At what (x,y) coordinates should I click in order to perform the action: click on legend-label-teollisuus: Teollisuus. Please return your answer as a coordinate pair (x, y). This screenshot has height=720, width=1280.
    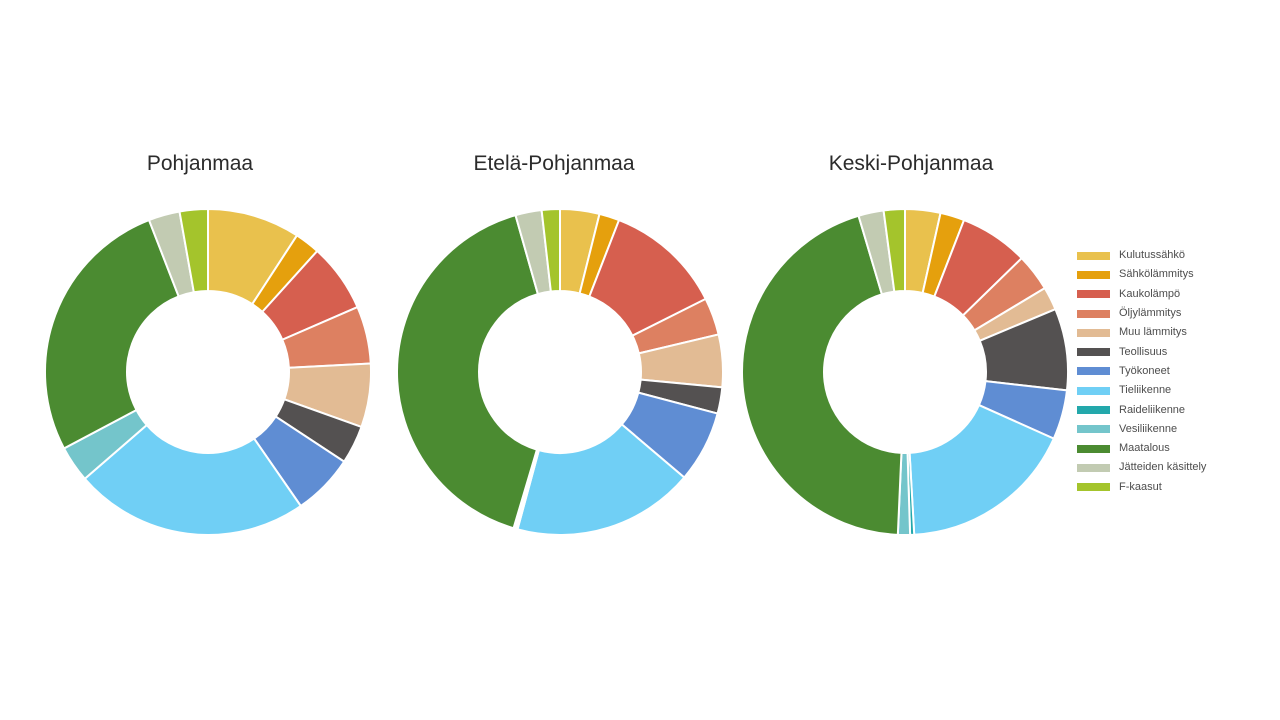
    Looking at the image, I should click on (1143, 351).